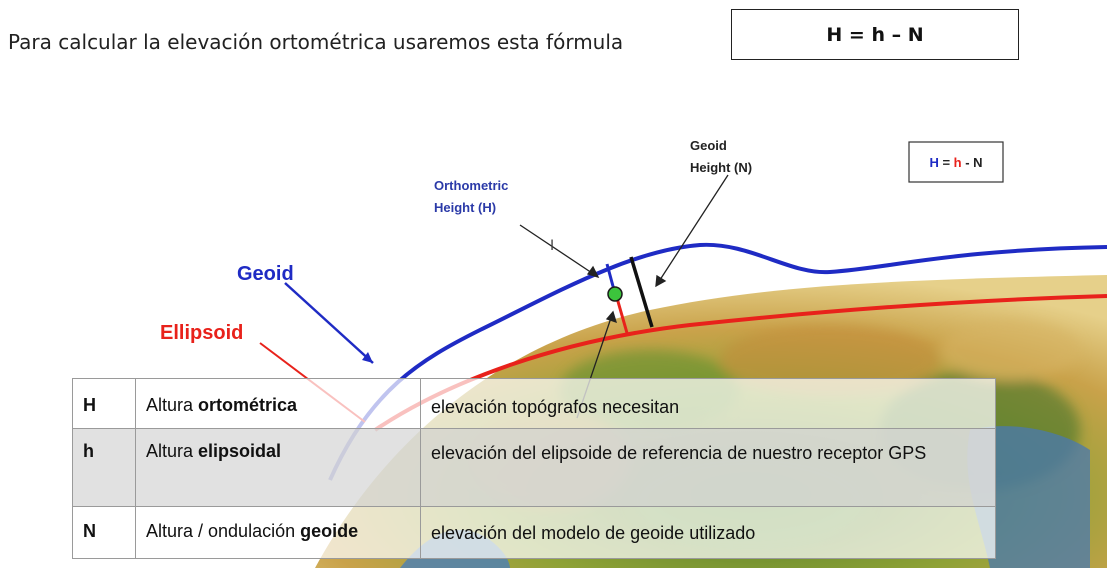 This screenshot has height=568, width=1107. Describe the element at coordinates (278, 467) in the screenshot. I see `name-cell: Altura elipsoidal` at that location.